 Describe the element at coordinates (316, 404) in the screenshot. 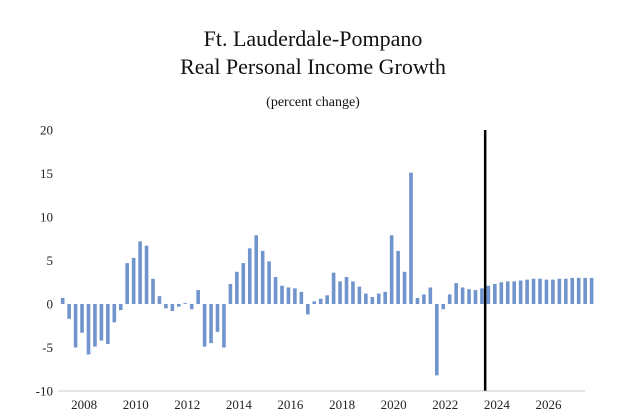

I see `x-axis-tick-labels: 2008 2010 2012 2014 2016 2018 2020 2022 2024 2026` at that location.